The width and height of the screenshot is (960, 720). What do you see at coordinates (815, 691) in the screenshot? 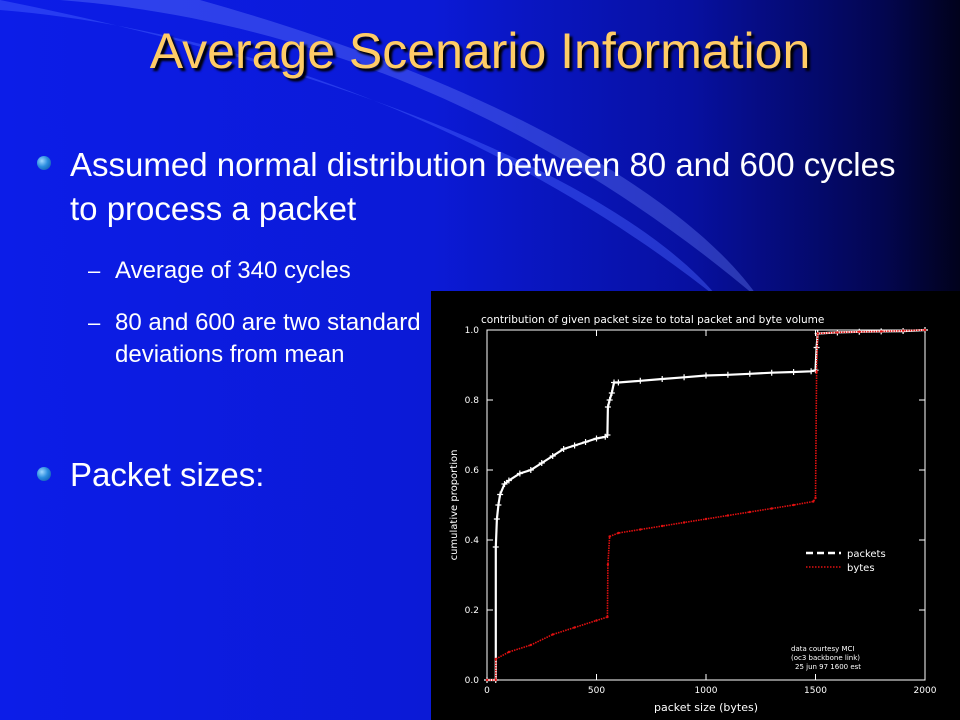
I see `x-tick-label: 1500` at bounding box center [815, 691].